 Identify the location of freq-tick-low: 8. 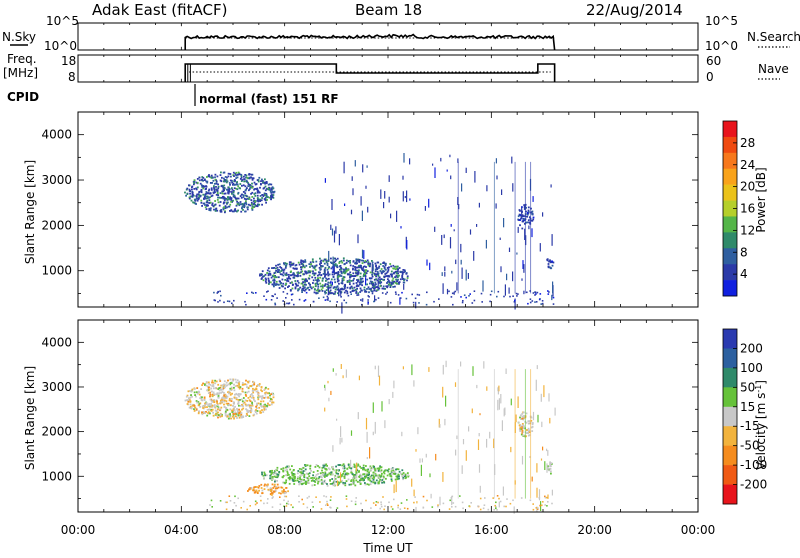
(72, 77).